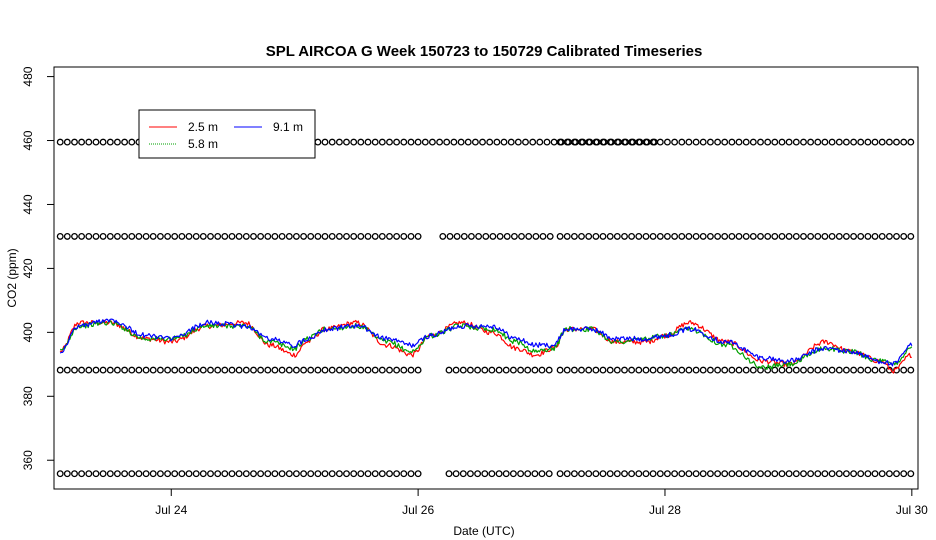 Image resolution: width=936 pixels, height=540 pixels. Describe the element at coordinates (28, 332) in the screenshot. I see `y-tick-label: 400` at that location.